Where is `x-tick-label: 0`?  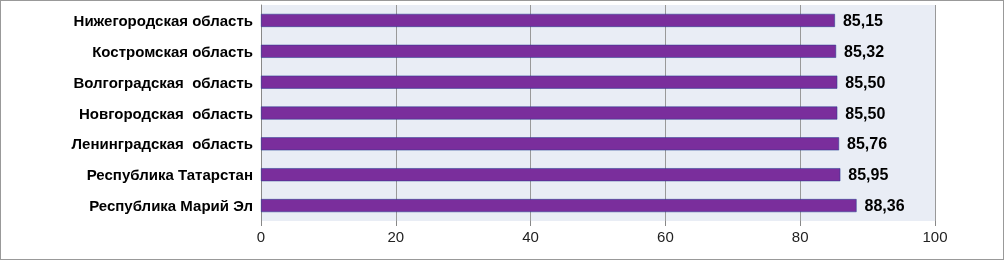
x-tick-label: 0 is located at coordinates (261, 236).